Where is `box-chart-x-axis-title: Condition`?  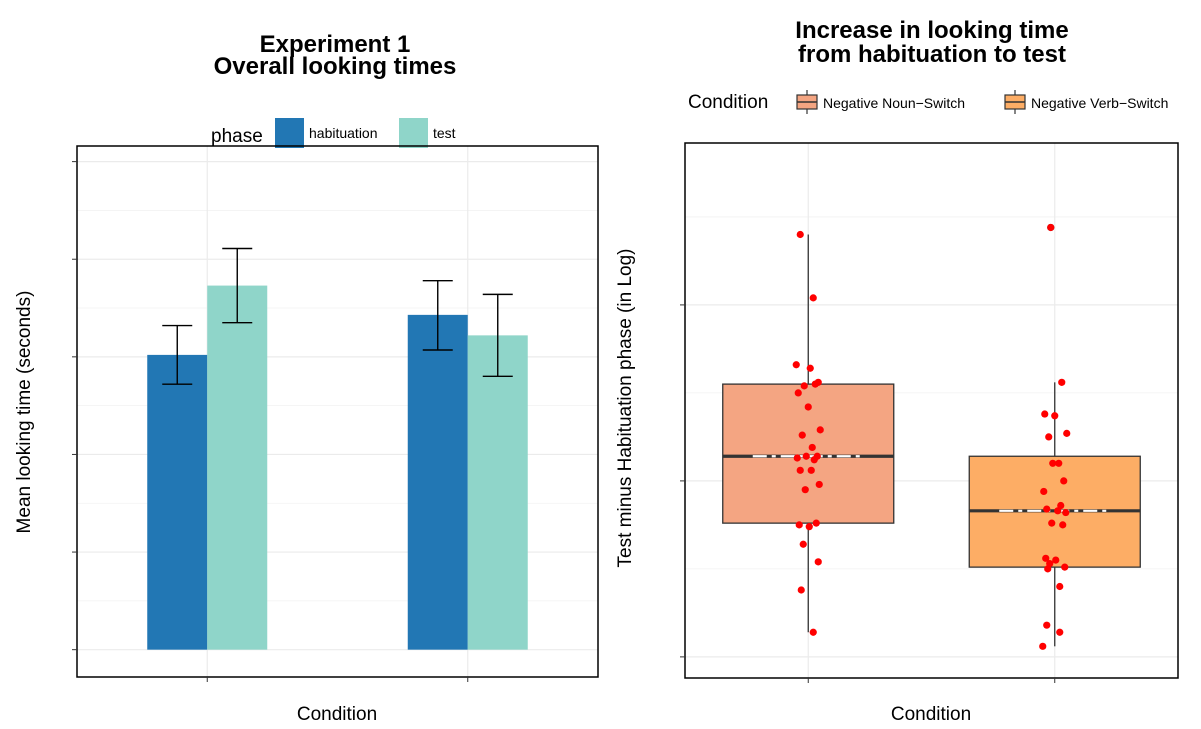
box-chart-x-axis-title: Condition is located at coordinates (931, 714).